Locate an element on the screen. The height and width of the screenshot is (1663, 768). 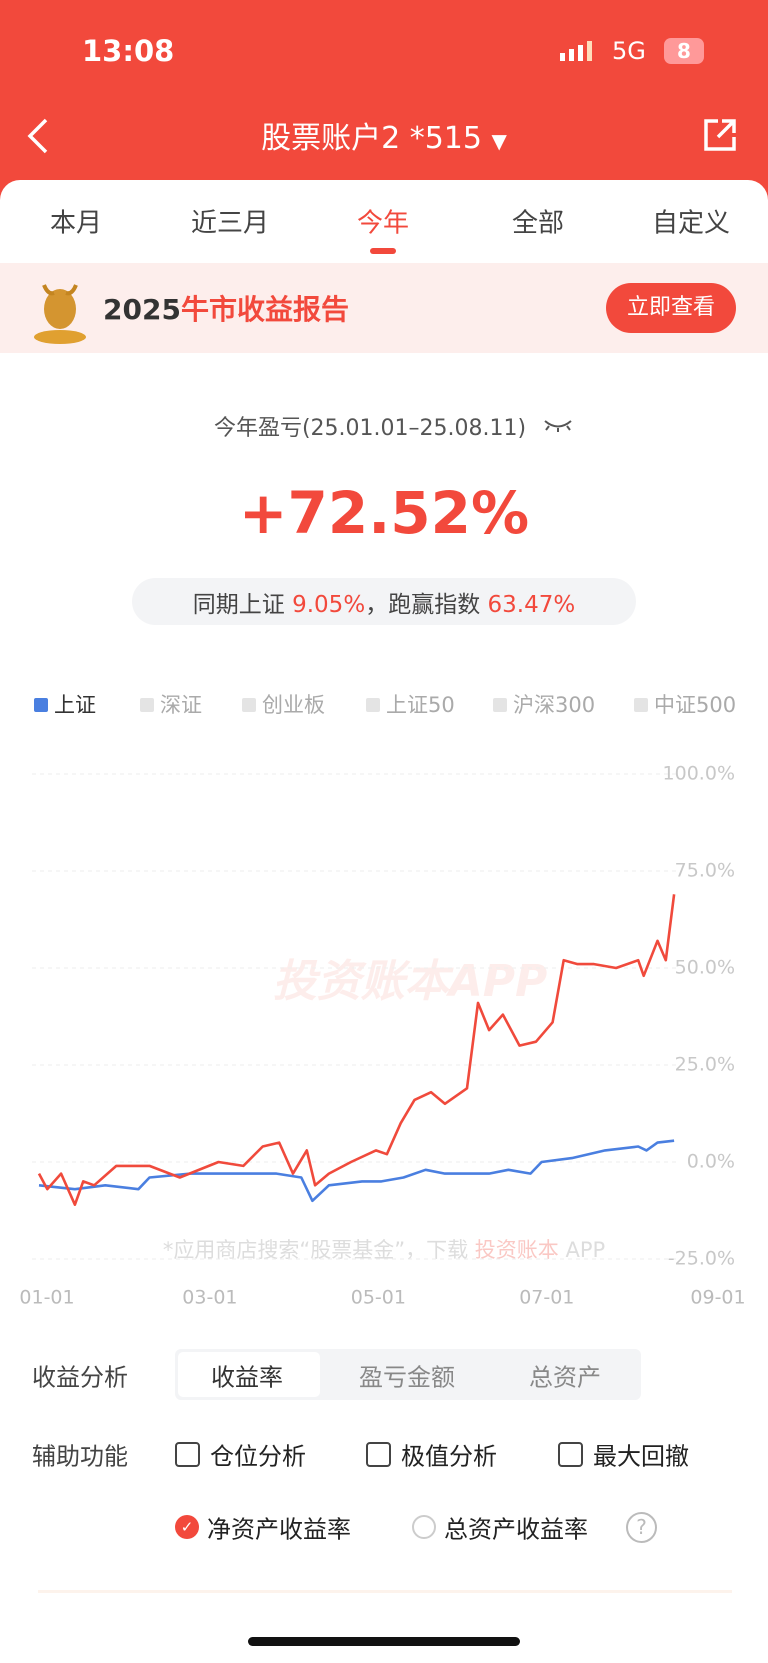
banner: 2025牛市收益报告 立即查看 is located at coordinates (384, 308).